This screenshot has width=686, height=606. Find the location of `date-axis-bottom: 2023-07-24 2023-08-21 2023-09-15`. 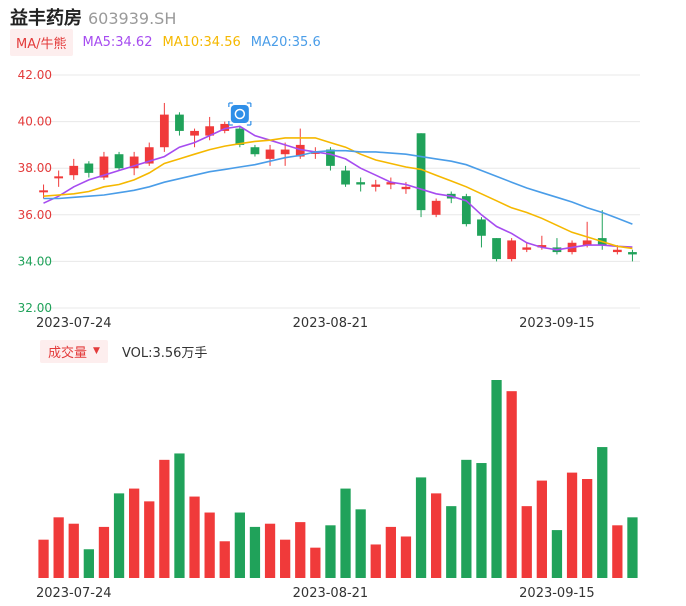

date-axis-bottom: 2023-07-24 2023-08-21 2023-09-15 is located at coordinates (315, 593).